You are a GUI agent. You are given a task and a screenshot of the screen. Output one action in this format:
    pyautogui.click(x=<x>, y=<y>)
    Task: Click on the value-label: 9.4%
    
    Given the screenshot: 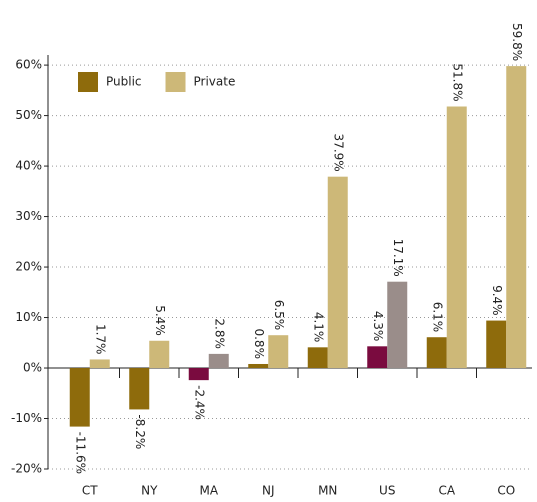 What is the action you would take?
    pyautogui.click(x=497, y=300)
    